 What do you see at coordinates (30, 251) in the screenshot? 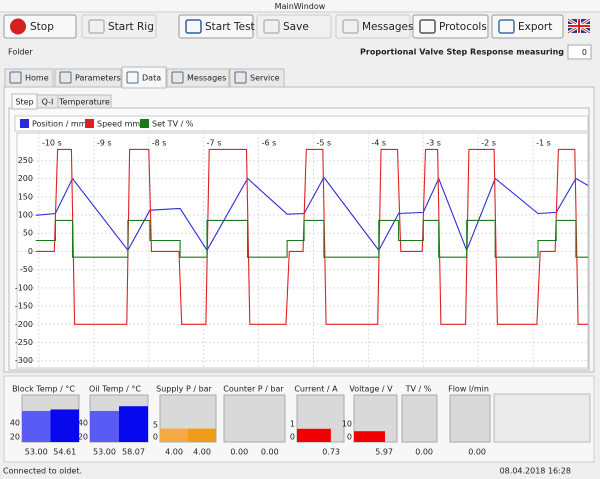
I see `y-tick-label: 0` at bounding box center [30, 251].